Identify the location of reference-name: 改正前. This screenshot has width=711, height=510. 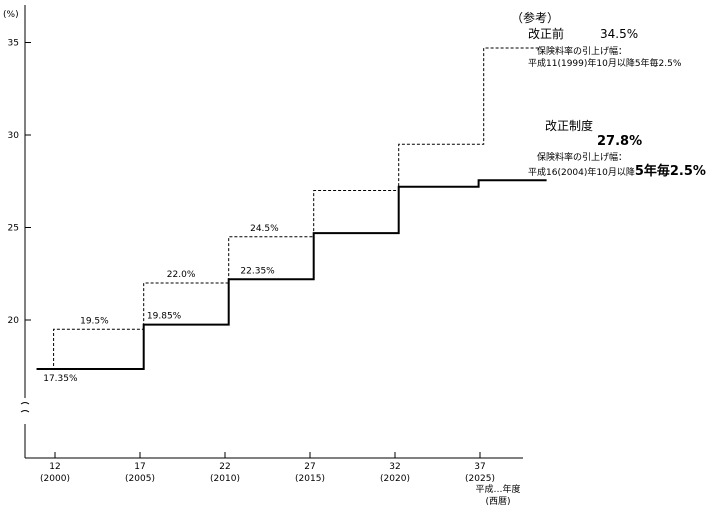
(546, 33).